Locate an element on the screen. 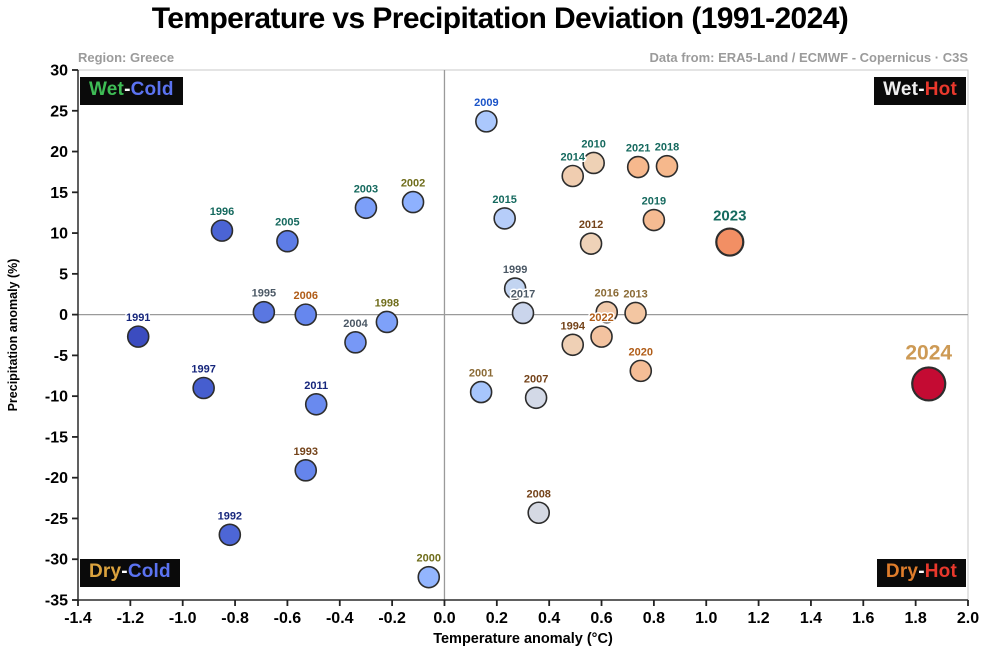  data-point-2005 is located at coordinates (287, 241).